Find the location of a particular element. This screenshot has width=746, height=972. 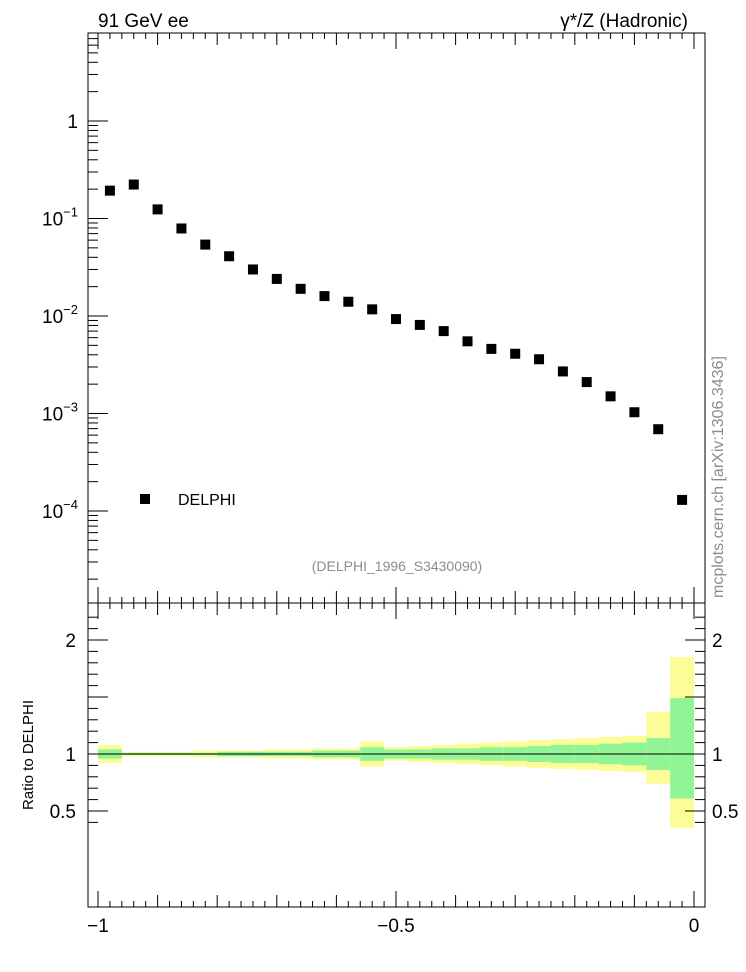

ratio-ytick-label-left: 0.5 is located at coordinates (63, 812).